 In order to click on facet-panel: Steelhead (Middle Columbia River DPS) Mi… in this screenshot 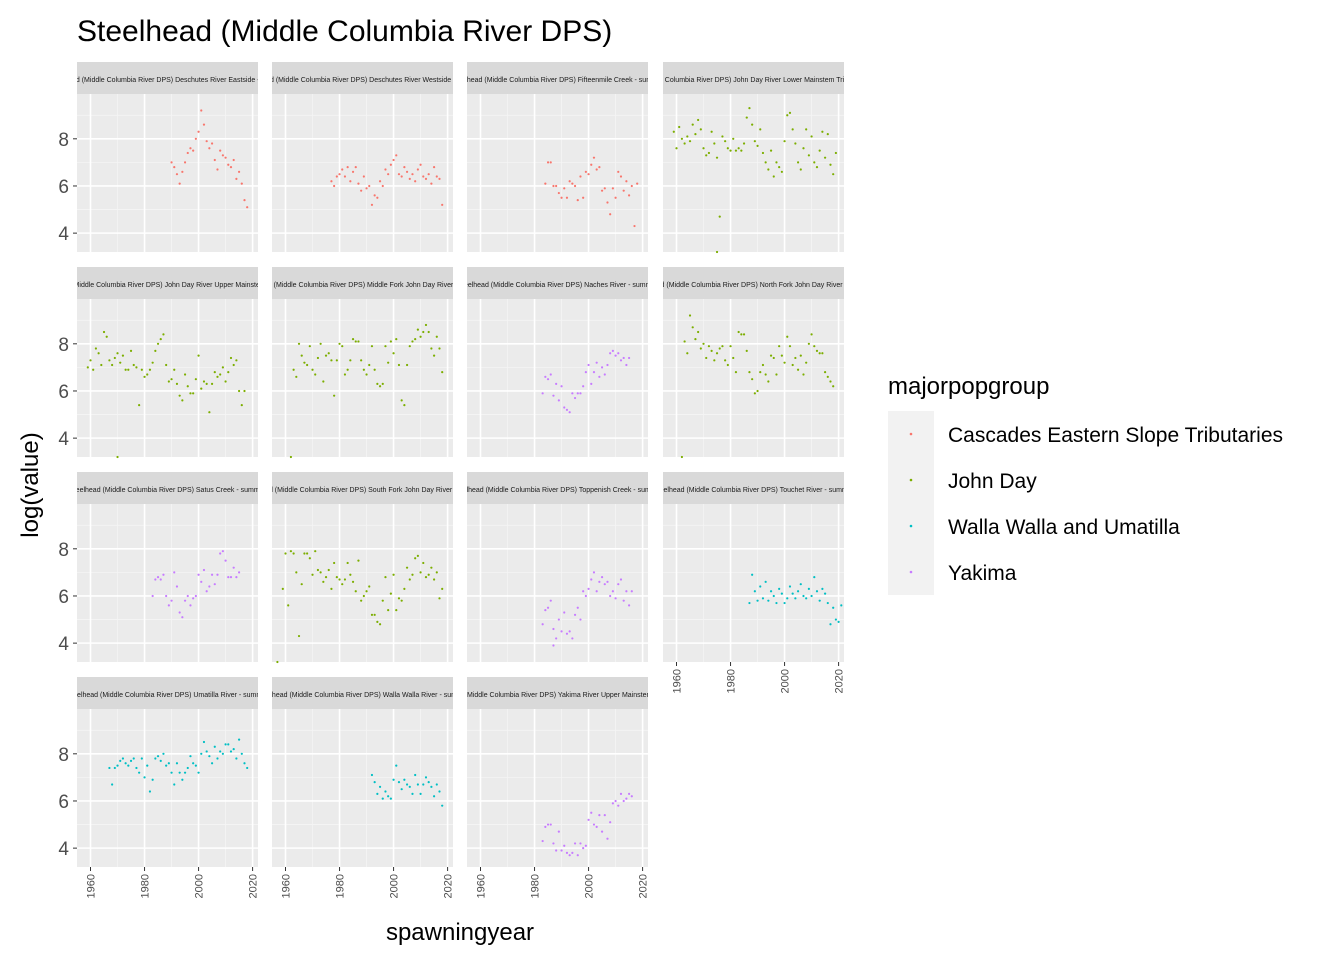, I will do `click(362, 363)`.